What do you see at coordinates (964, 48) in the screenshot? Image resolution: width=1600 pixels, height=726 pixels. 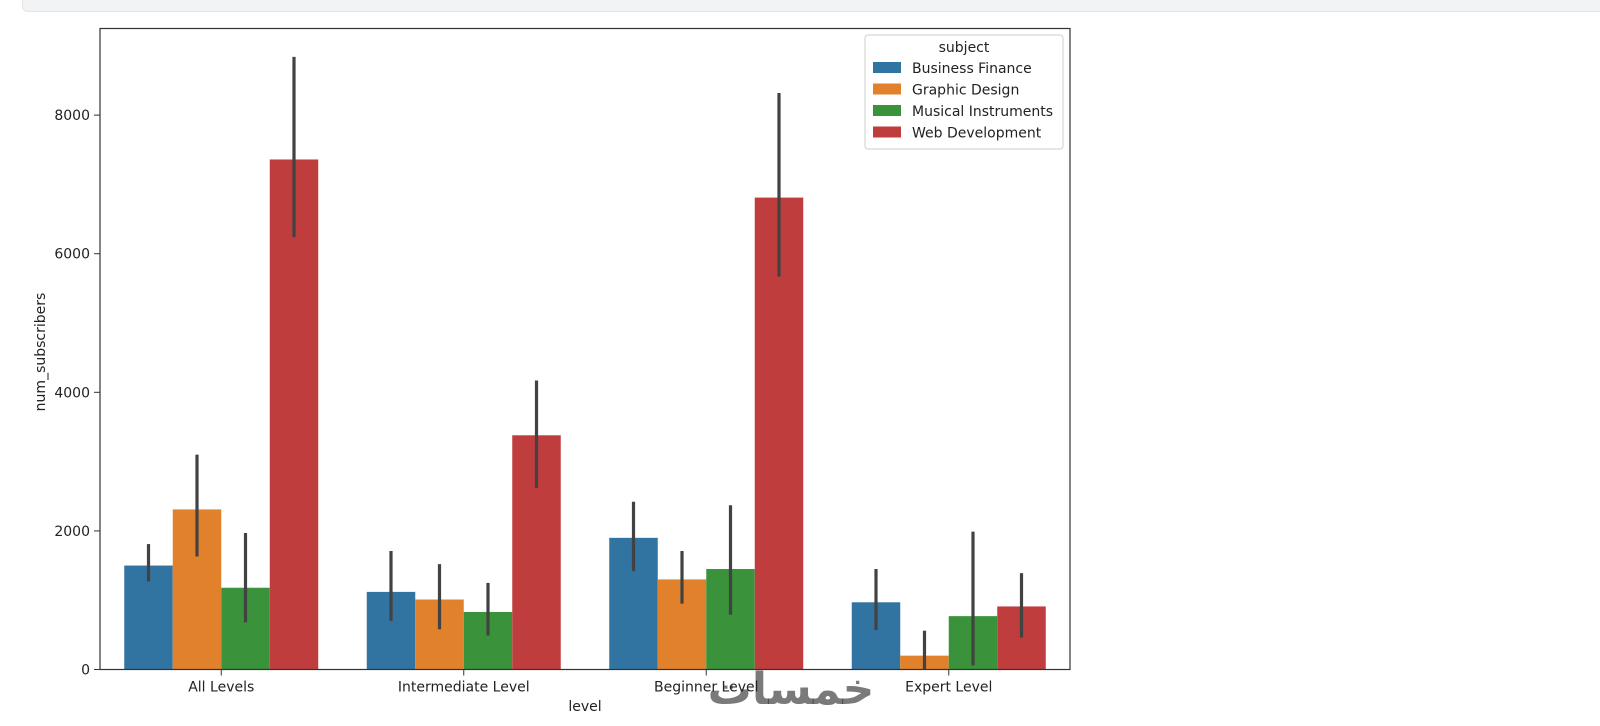 I see `legend-title: subject` at bounding box center [964, 48].